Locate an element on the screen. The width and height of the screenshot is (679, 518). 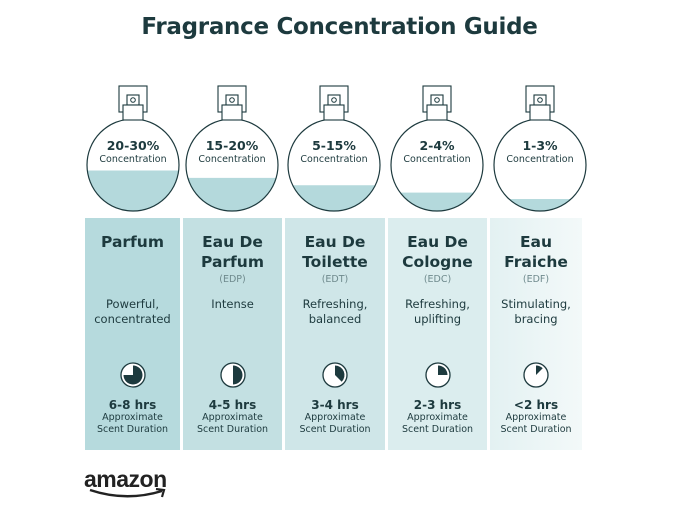
concentration-percent: 2-4% is located at coordinates (437, 145).